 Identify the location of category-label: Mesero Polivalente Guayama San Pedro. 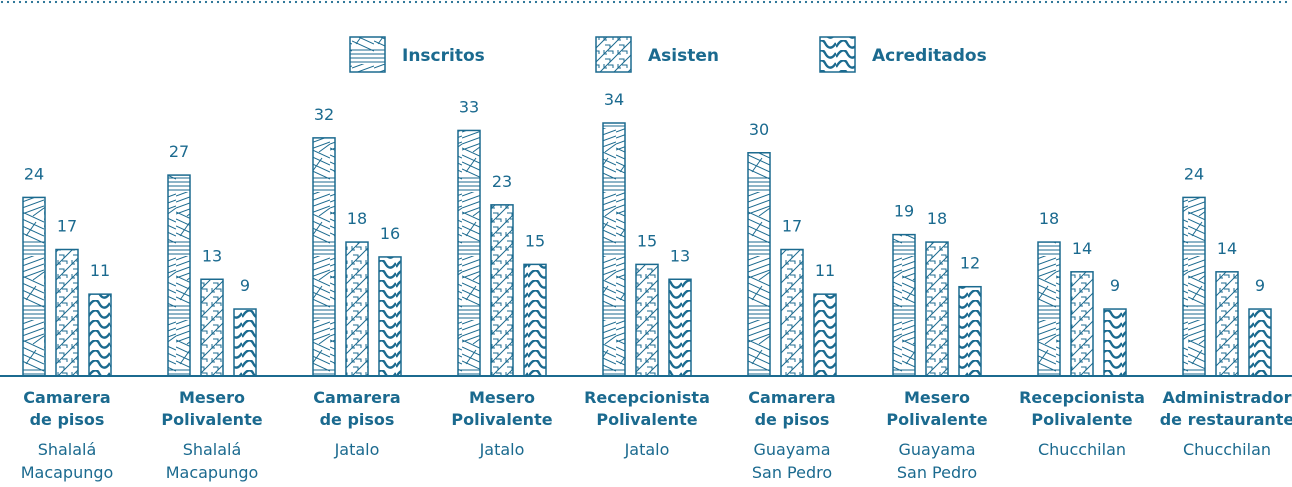
(936, 435).